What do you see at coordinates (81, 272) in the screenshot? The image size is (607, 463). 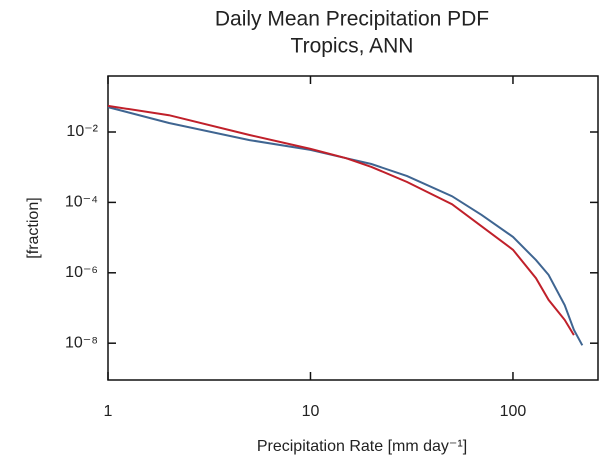 I see `y-tick-label: 10⁻⁶` at bounding box center [81, 272].